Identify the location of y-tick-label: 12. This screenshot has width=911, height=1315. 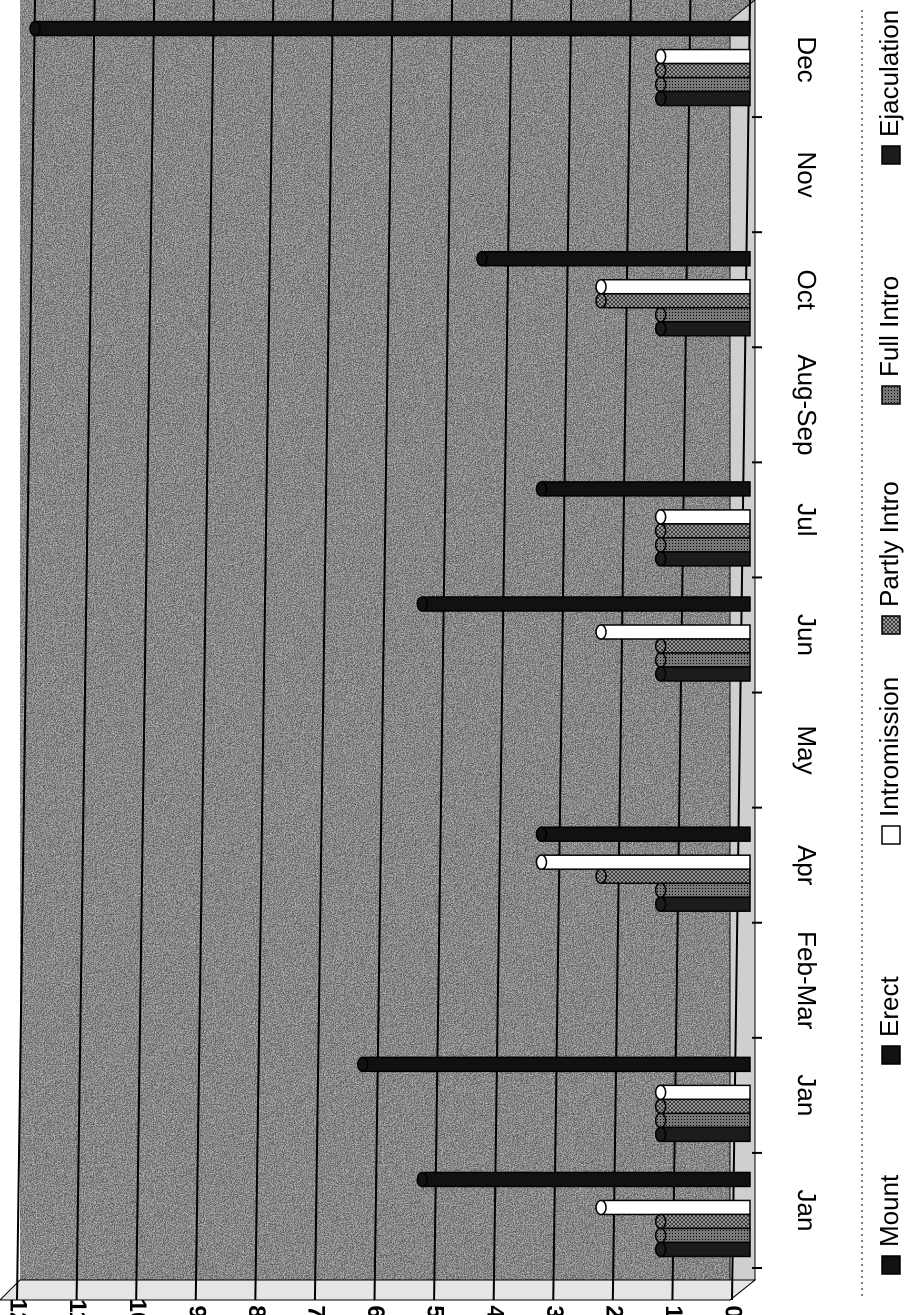
(18, 1307).